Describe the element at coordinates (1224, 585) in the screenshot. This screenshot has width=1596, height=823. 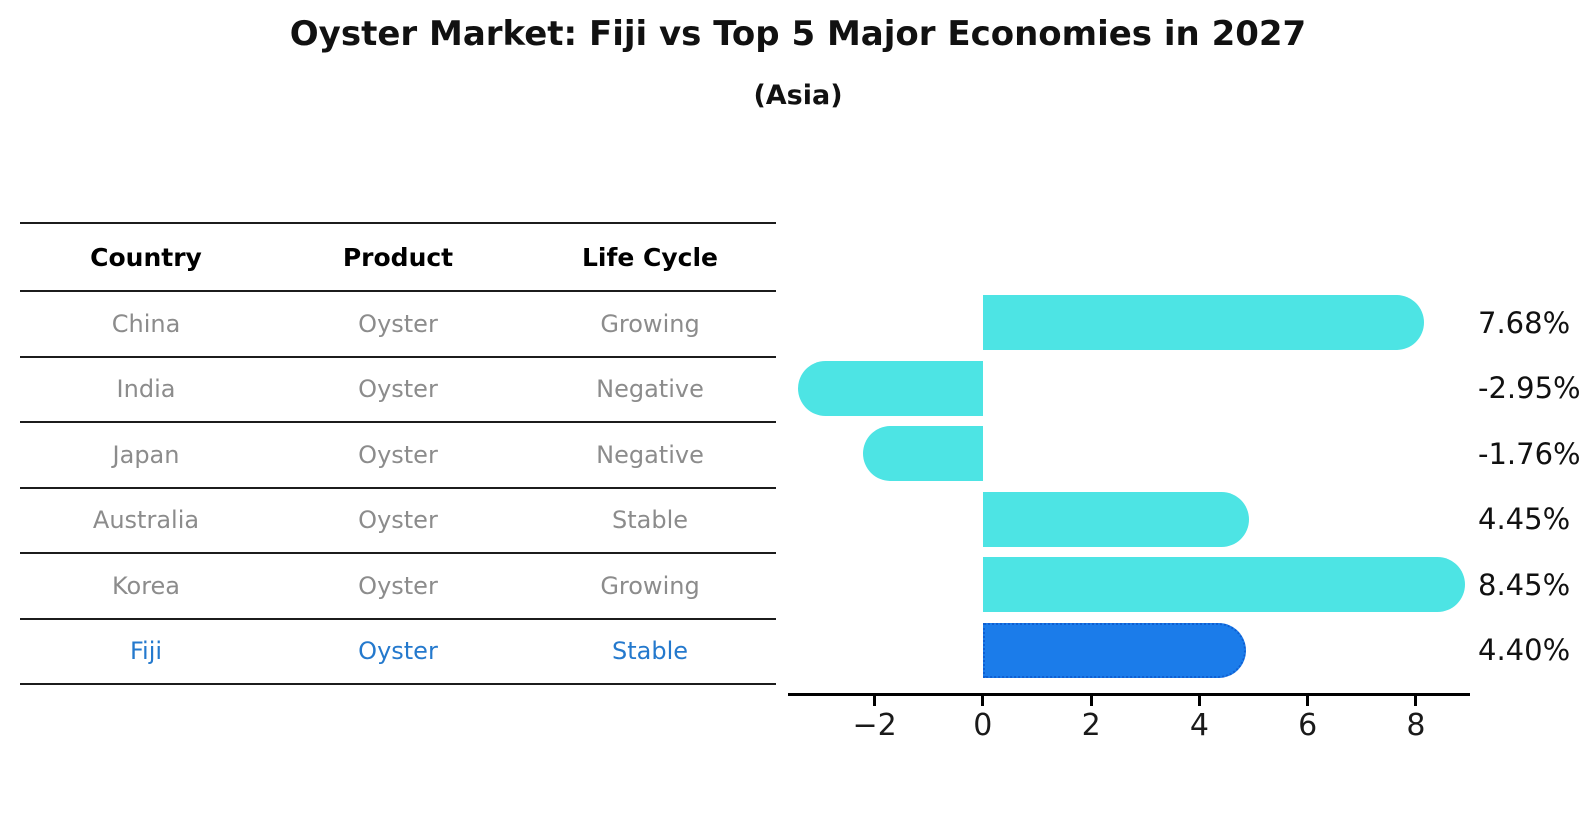
I see `bar-korea` at that location.